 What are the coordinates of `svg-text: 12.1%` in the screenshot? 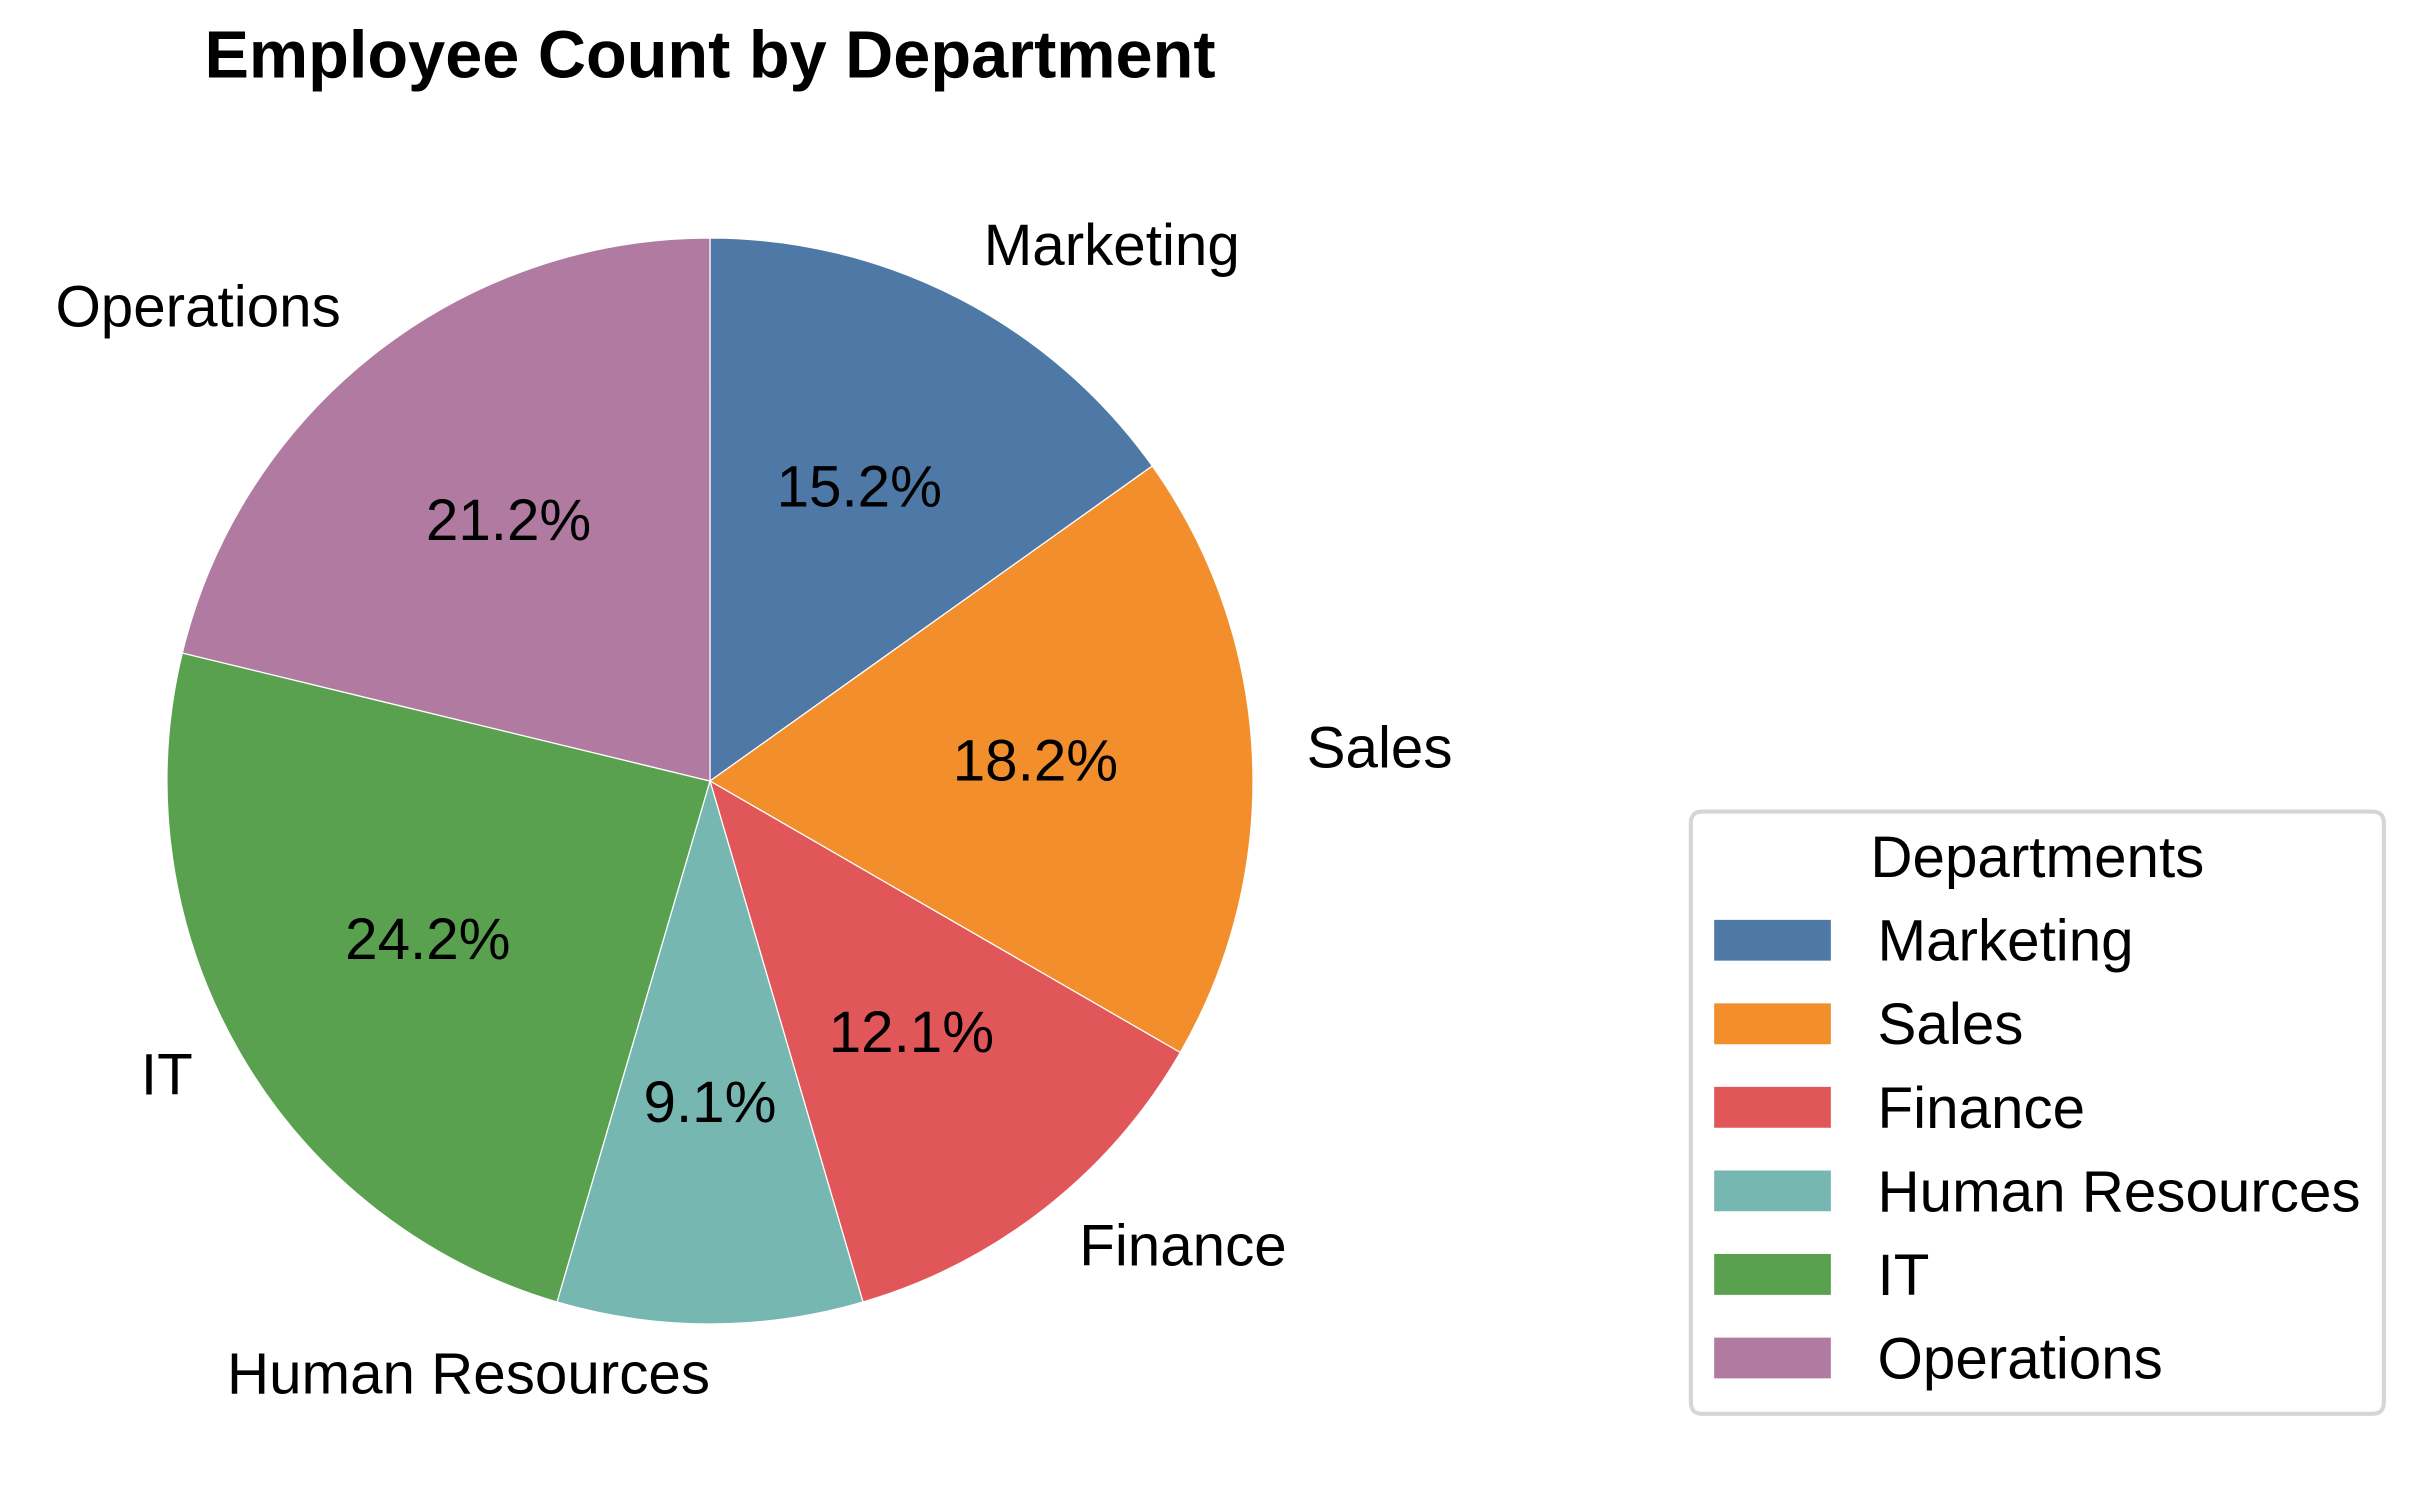 It's located at (911, 1032).